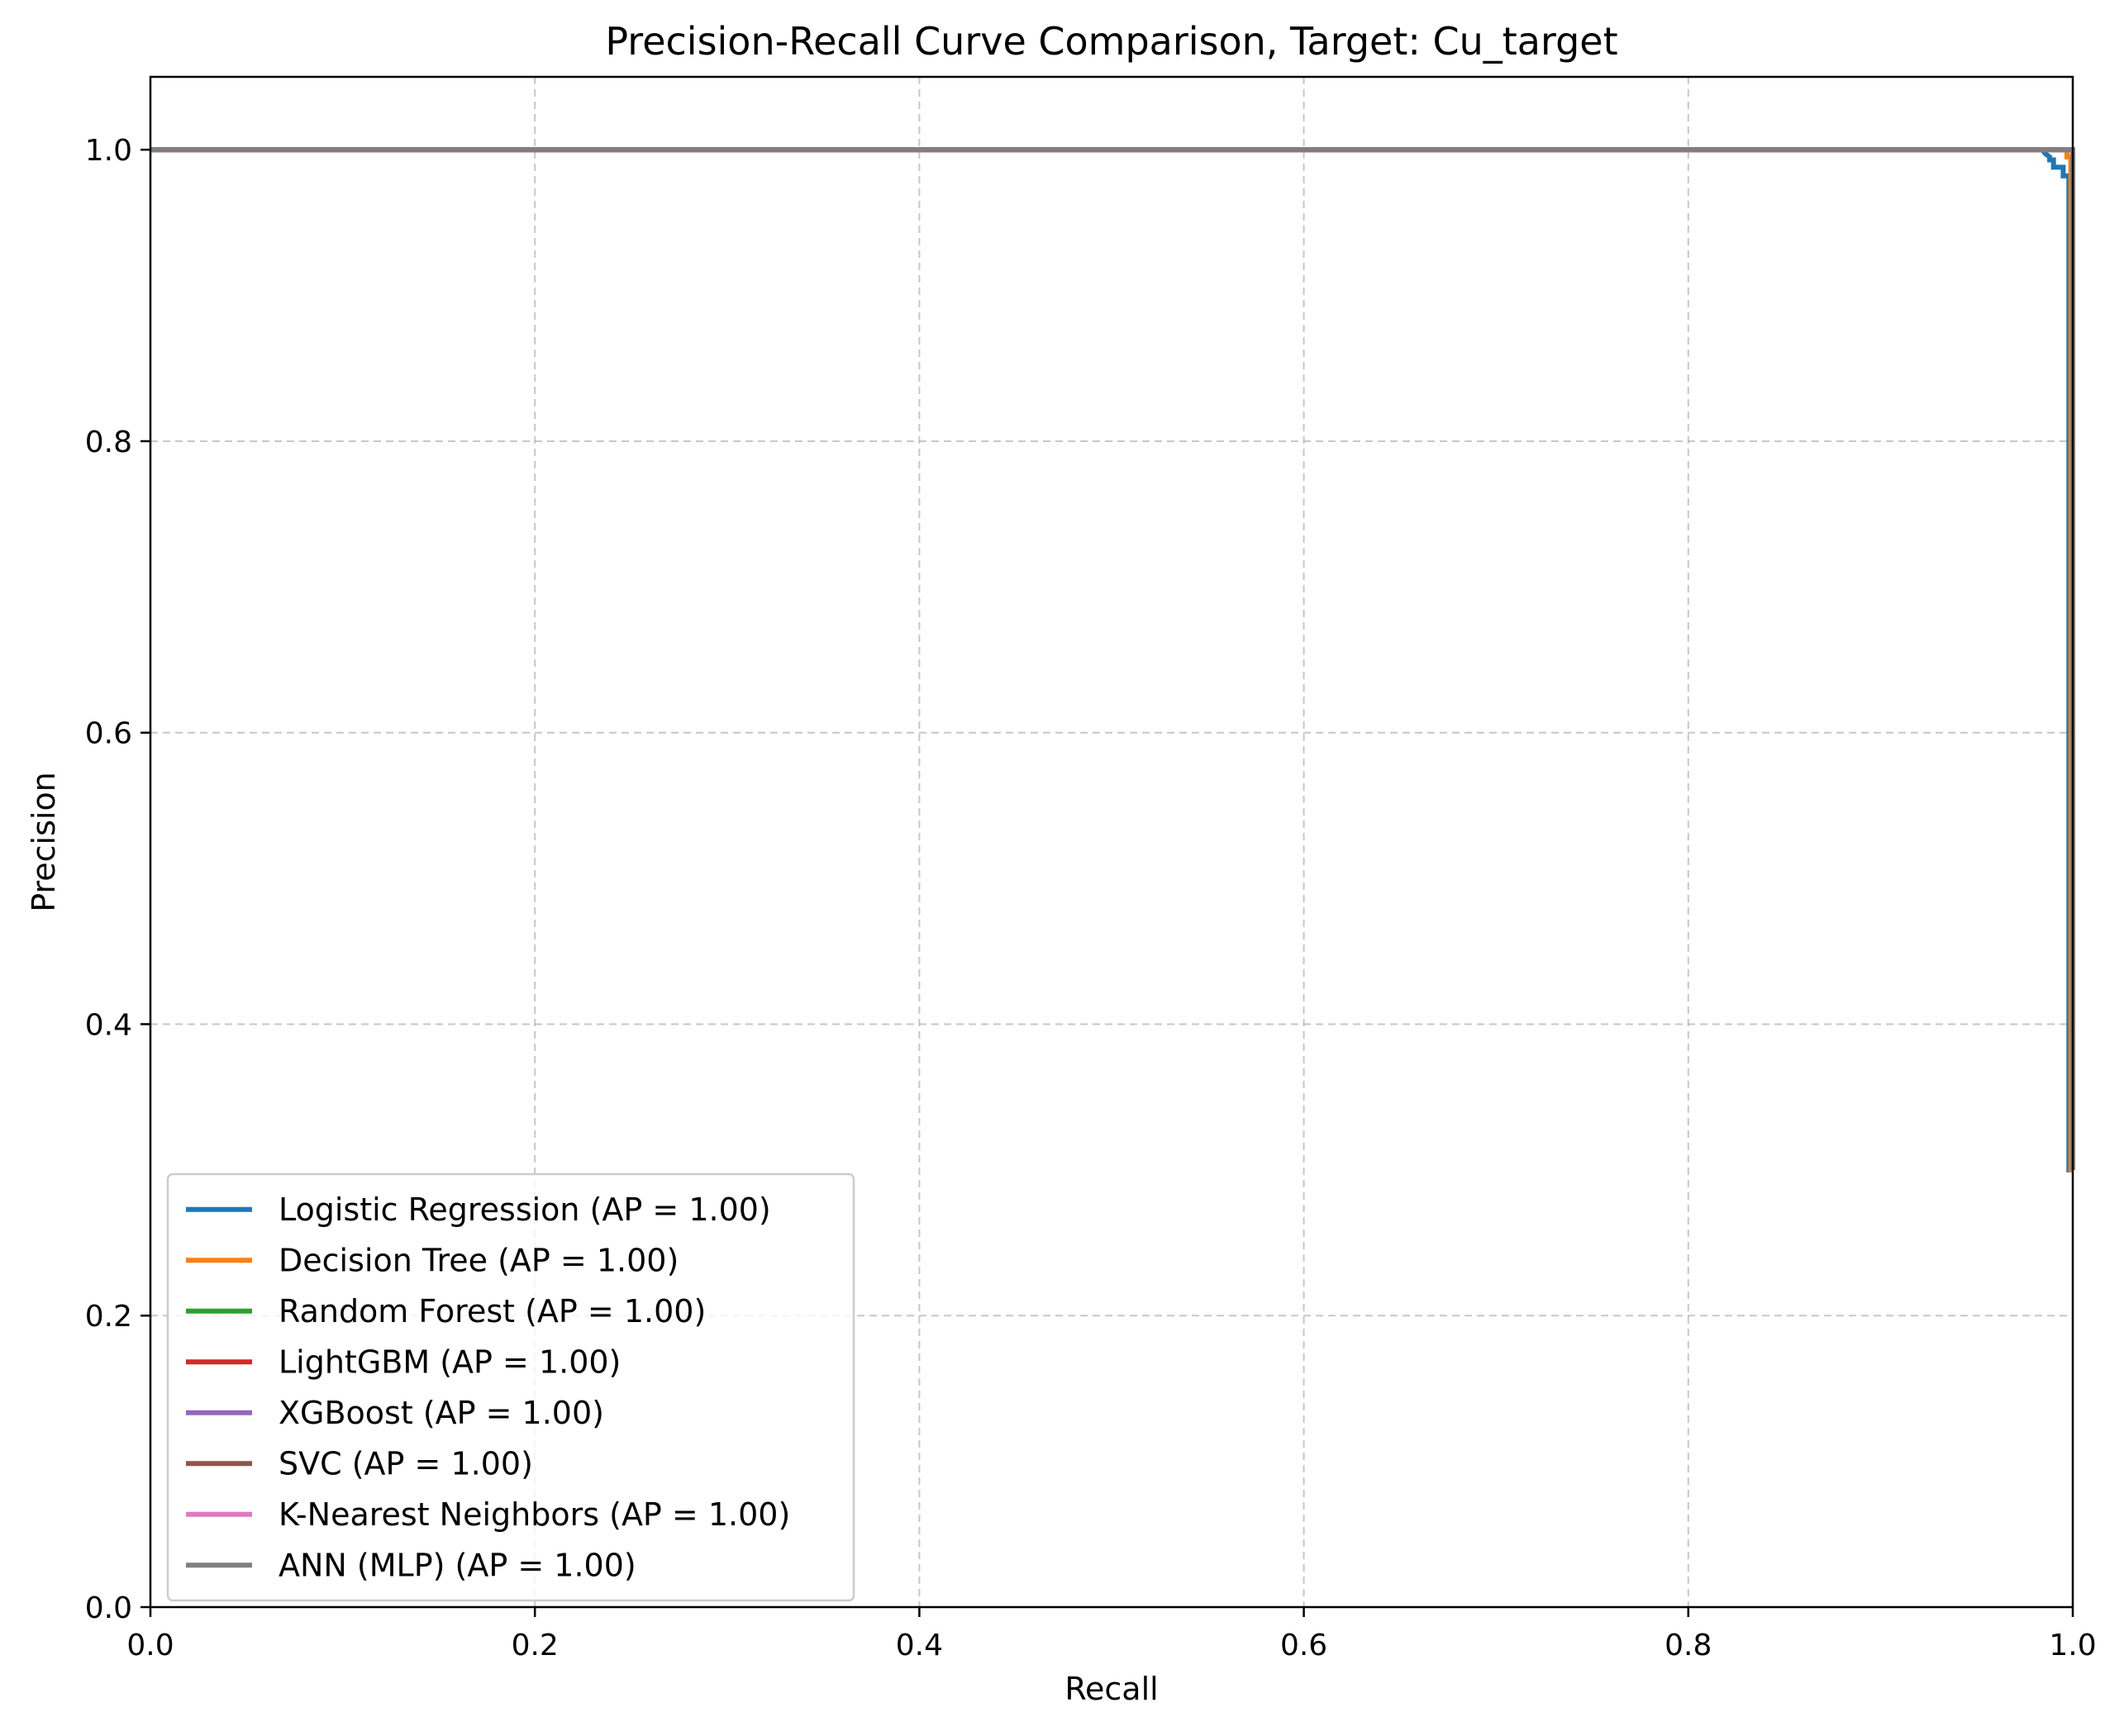 The image size is (2124, 1736). What do you see at coordinates (108, 1025) in the screenshot?
I see `y-tick-label: 0.4` at bounding box center [108, 1025].